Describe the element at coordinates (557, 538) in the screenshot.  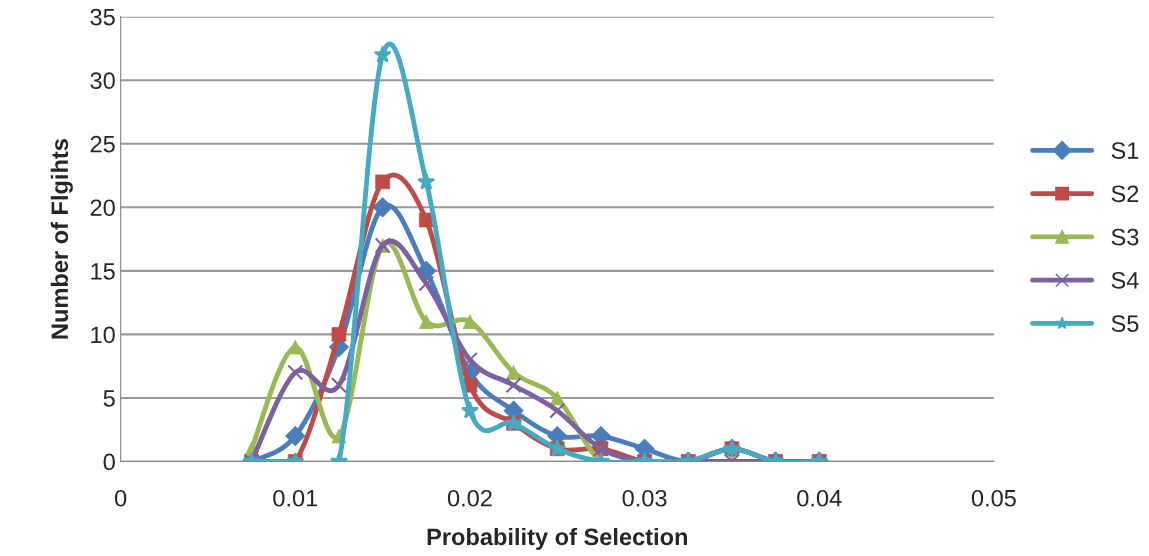
I see `x-axis-title: Probability of Selection` at that location.